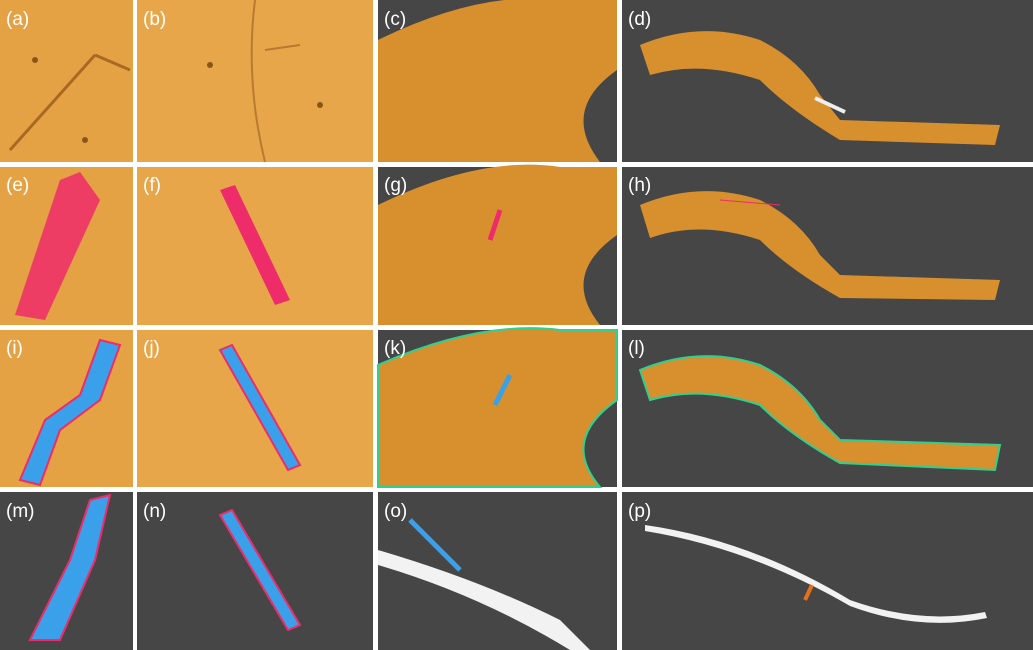  I want to click on panel-label: (p), so click(639, 511).